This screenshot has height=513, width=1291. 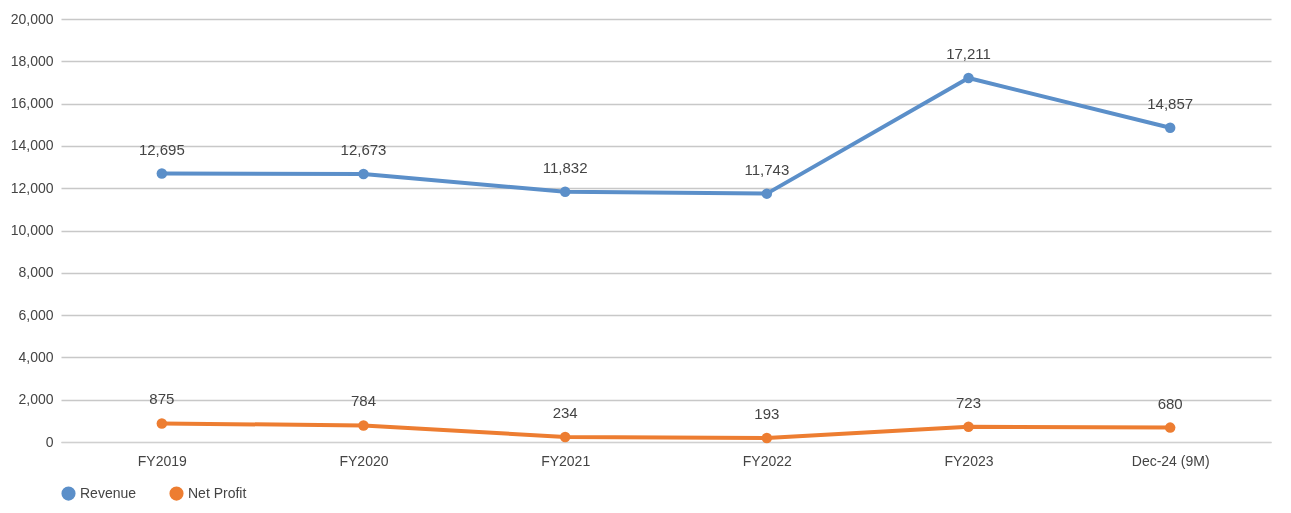 What do you see at coordinates (32, 18) in the screenshot?
I see `y-tick-label: 20,000` at bounding box center [32, 18].